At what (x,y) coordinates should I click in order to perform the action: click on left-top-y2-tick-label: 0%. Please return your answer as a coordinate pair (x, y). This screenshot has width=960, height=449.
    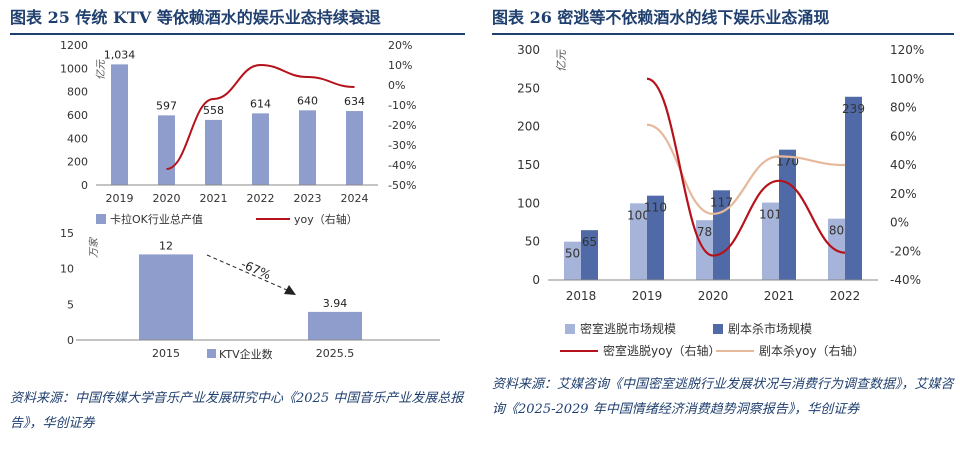
    Looking at the image, I should click on (396, 85).